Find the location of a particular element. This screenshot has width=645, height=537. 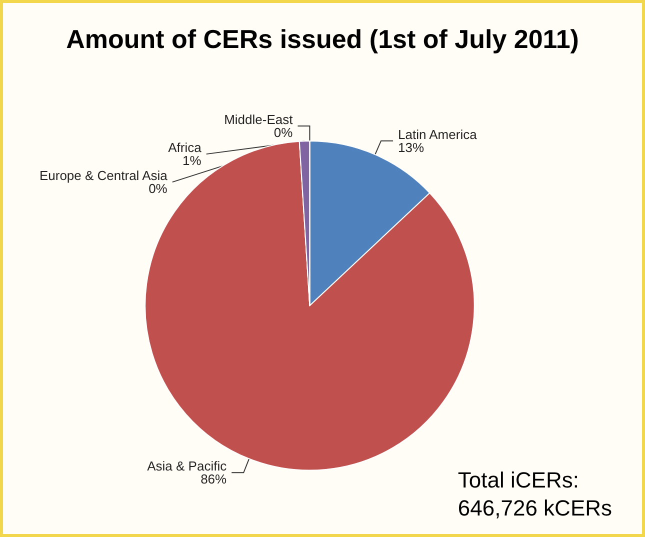

data-label: 1% is located at coordinates (192, 160).